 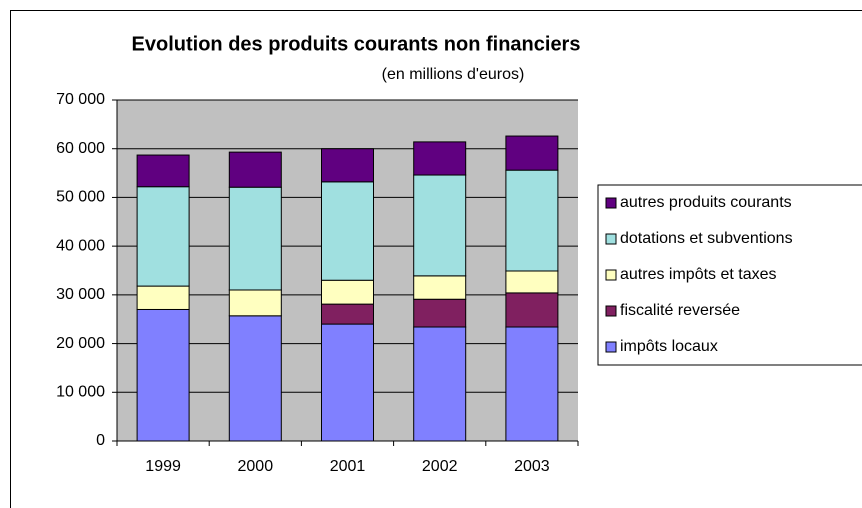 What do you see at coordinates (80, 343) in the screenshot?
I see `y-tick-label: 20 000` at bounding box center [80, 343].